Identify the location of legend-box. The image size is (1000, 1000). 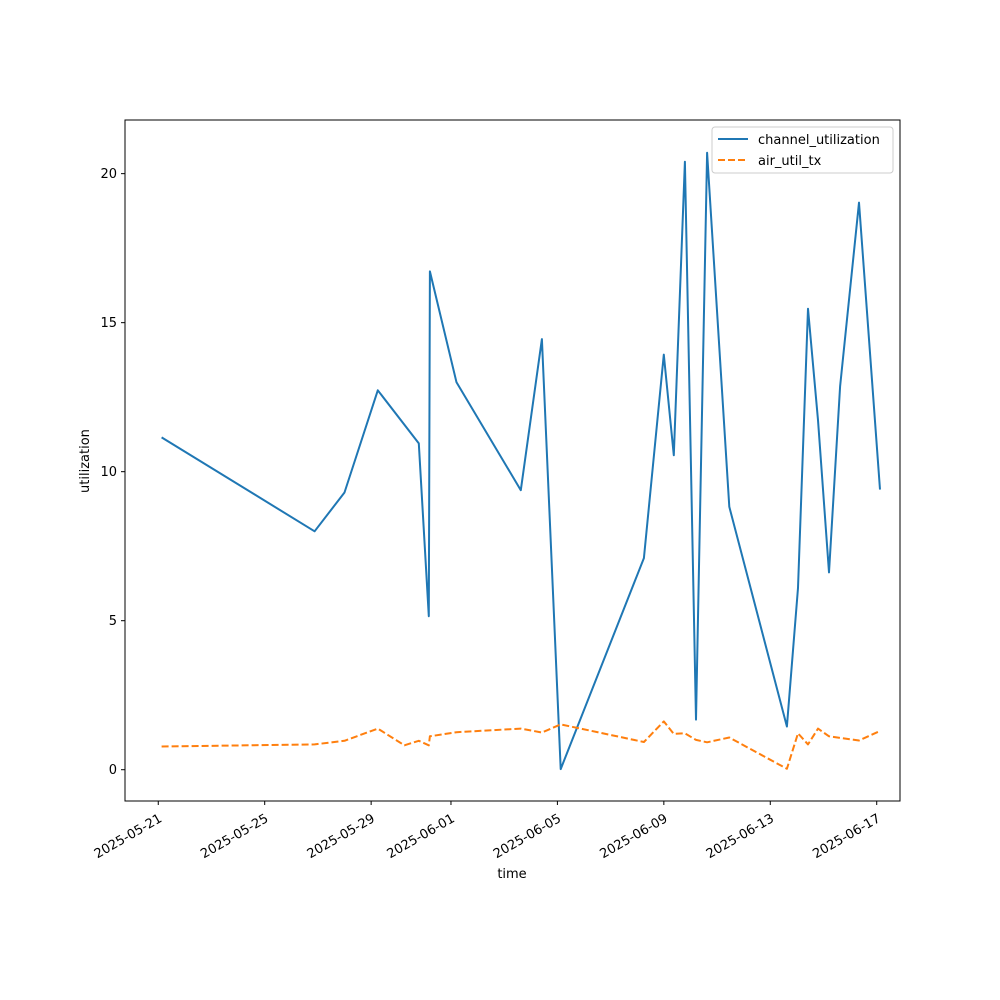
(802, 150).